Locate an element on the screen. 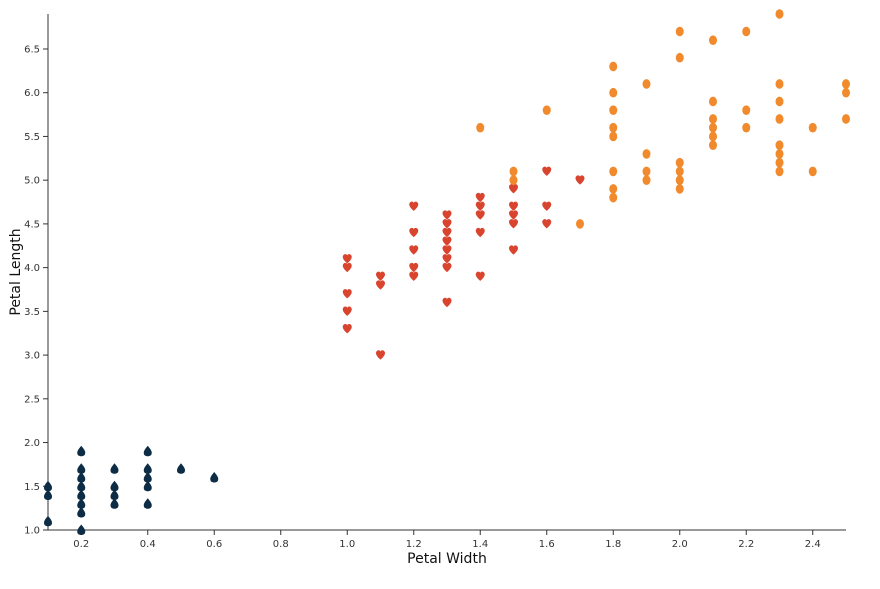 This screenshot has width=880, height=589. x-tick-label: 0.4 is located at coordinates (148, 544).